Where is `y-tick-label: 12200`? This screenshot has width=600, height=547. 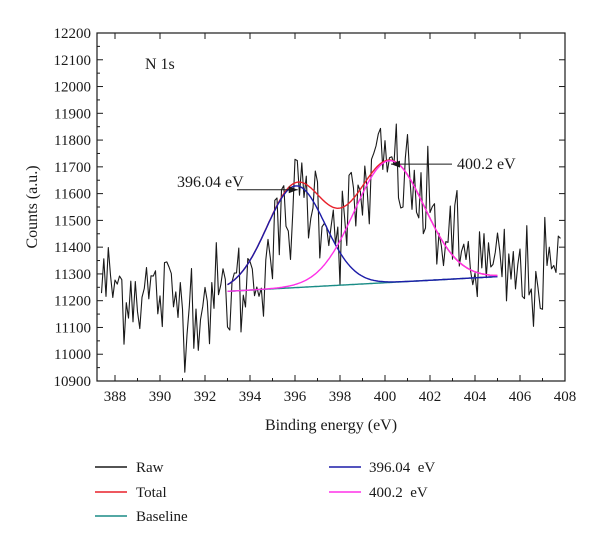
y-tick-label: 12200 is located at coordinates (73, 34).